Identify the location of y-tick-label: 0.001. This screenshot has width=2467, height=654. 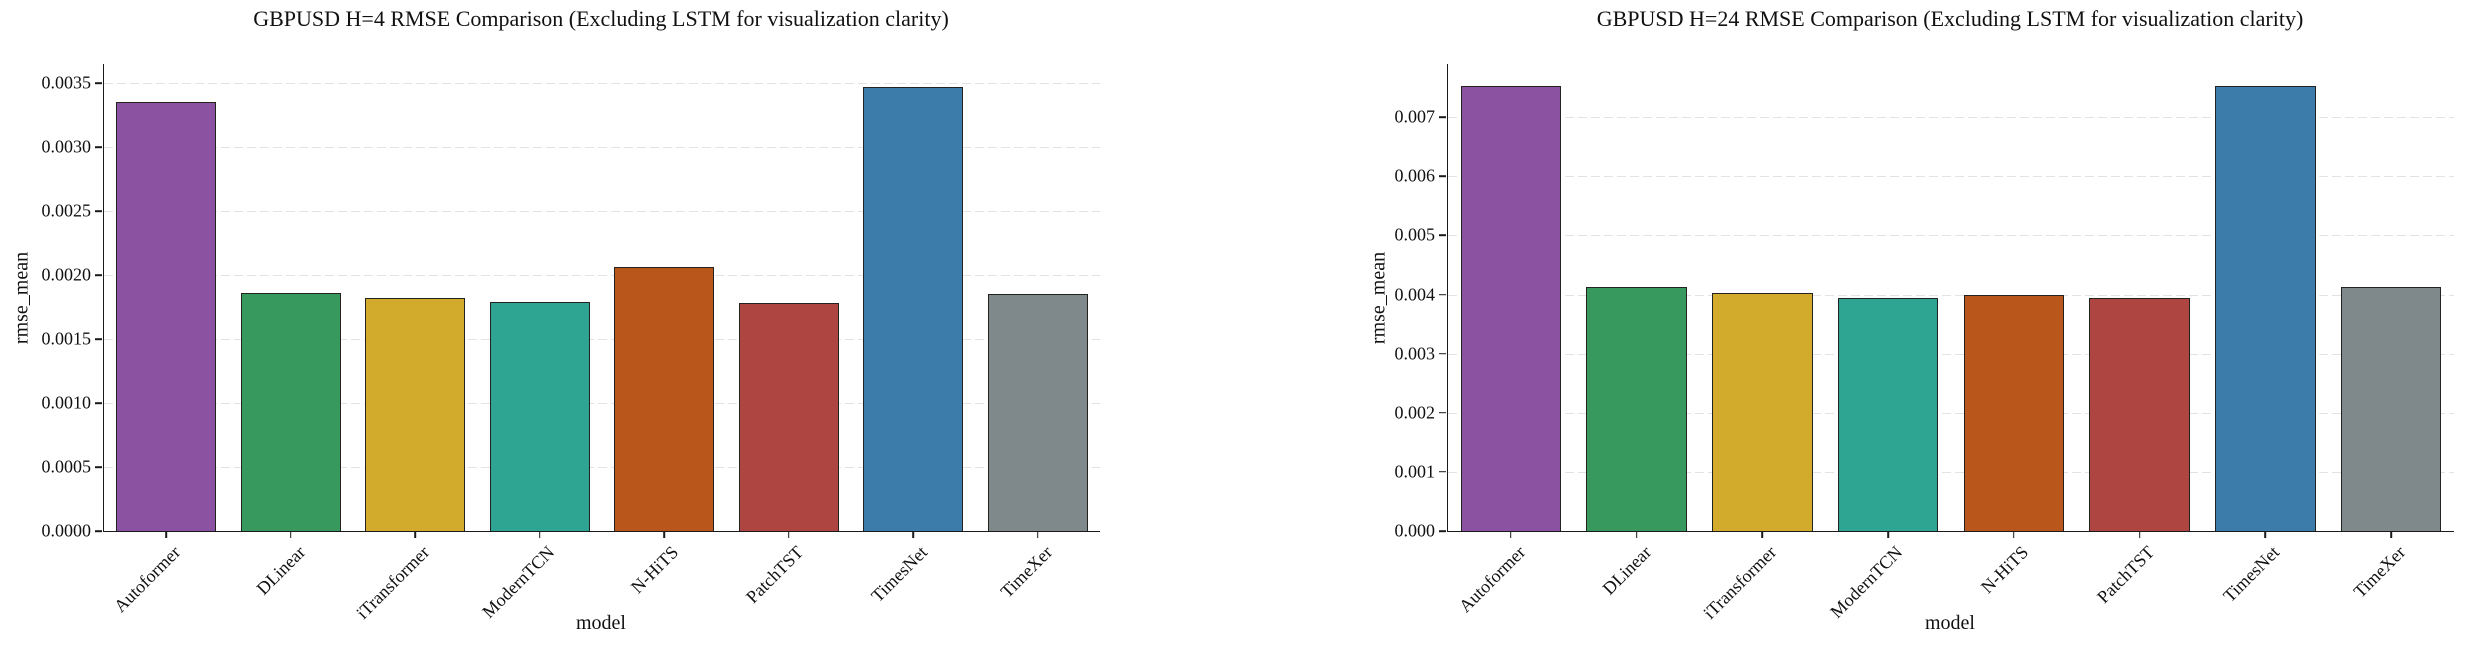
(1415, 471).